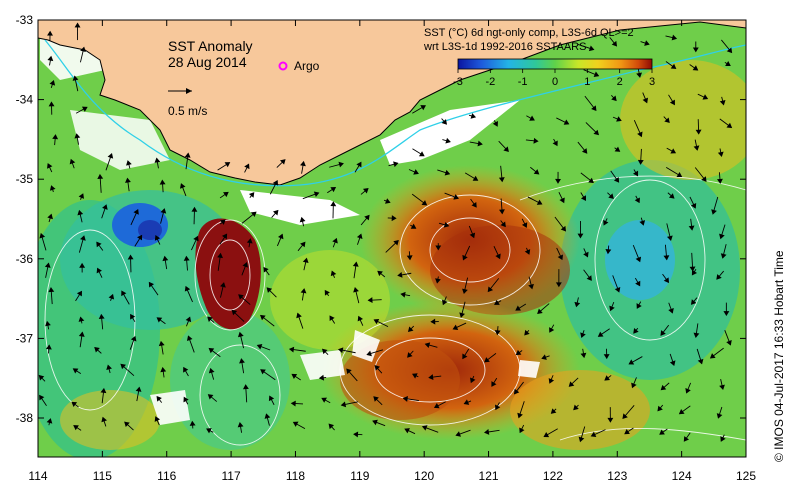 The height and width of the screenshot is (497, 790). What do you see at coordinates (166, 476) in the screenshot?
I see `x-tick-label: 116` at bounding box center [166, 476].